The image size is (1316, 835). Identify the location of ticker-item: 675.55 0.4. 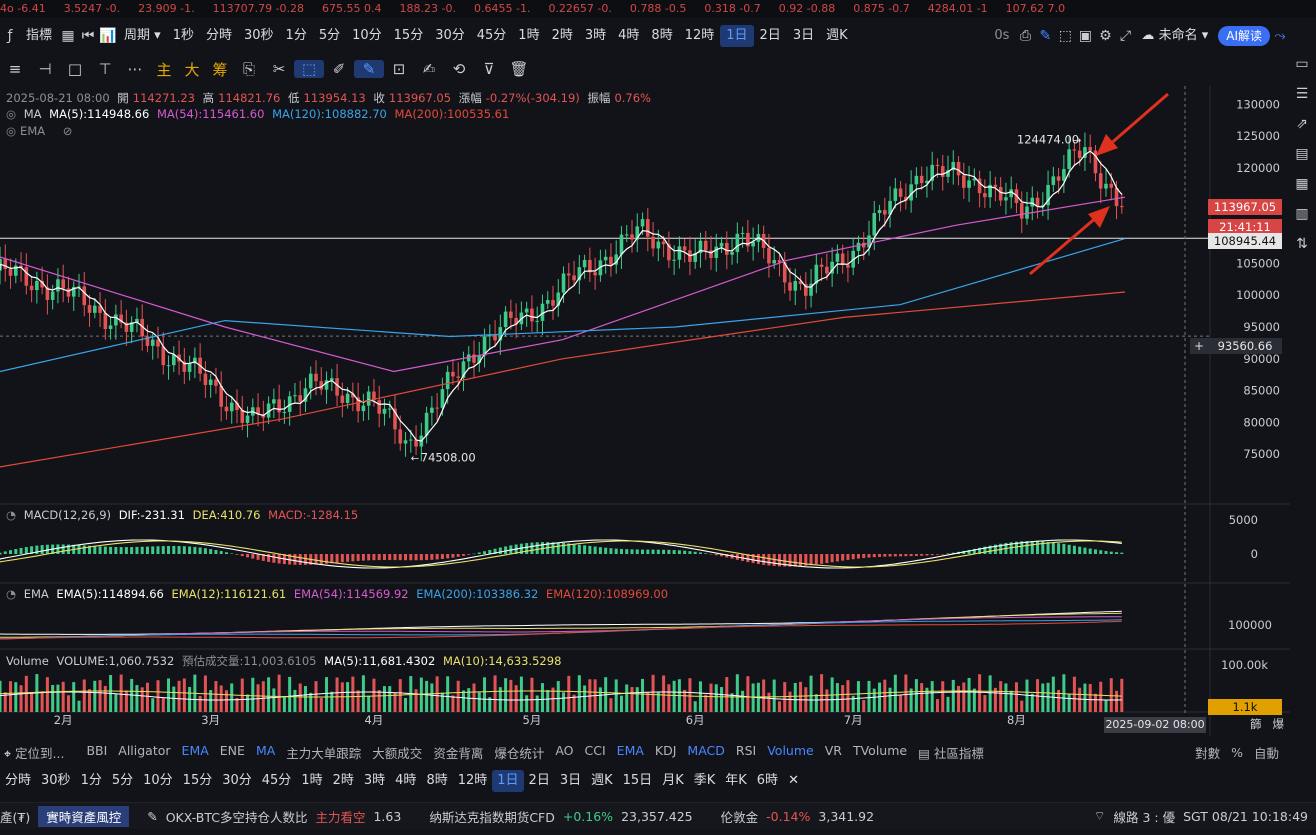
(352, 8).